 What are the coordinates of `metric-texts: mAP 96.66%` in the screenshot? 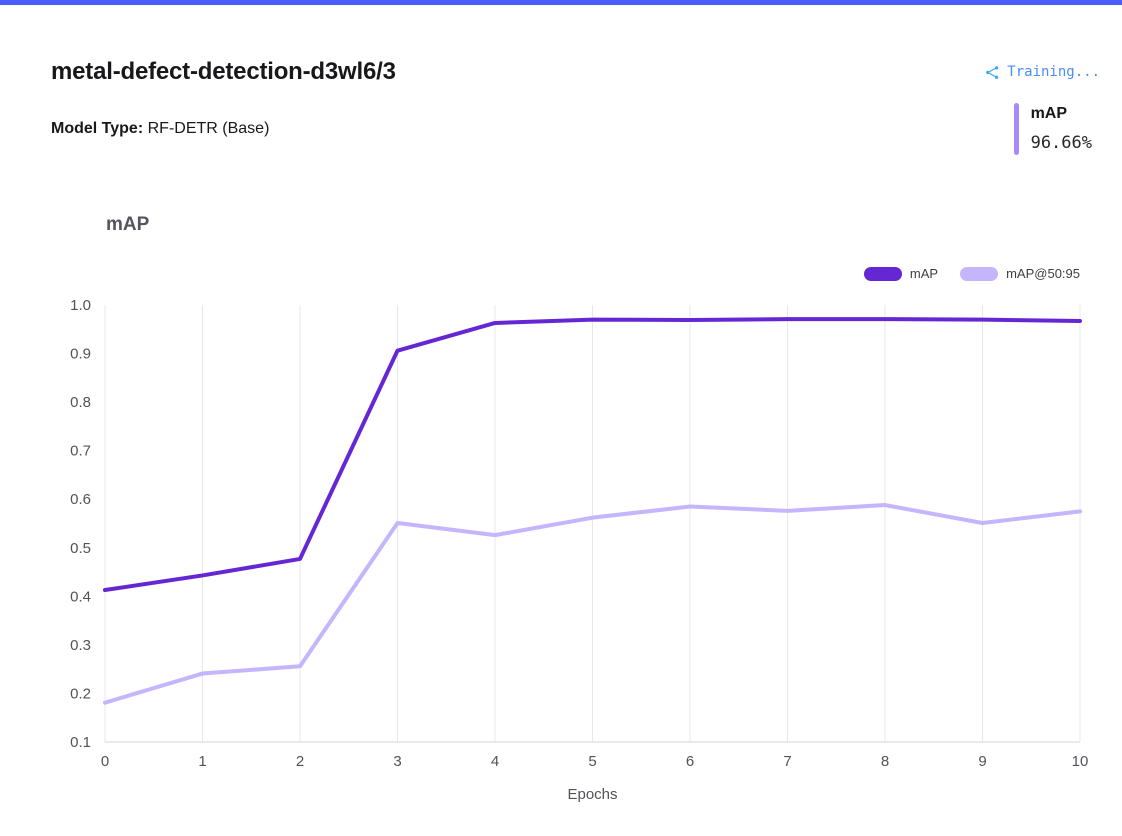 It's located at (1061, 129).